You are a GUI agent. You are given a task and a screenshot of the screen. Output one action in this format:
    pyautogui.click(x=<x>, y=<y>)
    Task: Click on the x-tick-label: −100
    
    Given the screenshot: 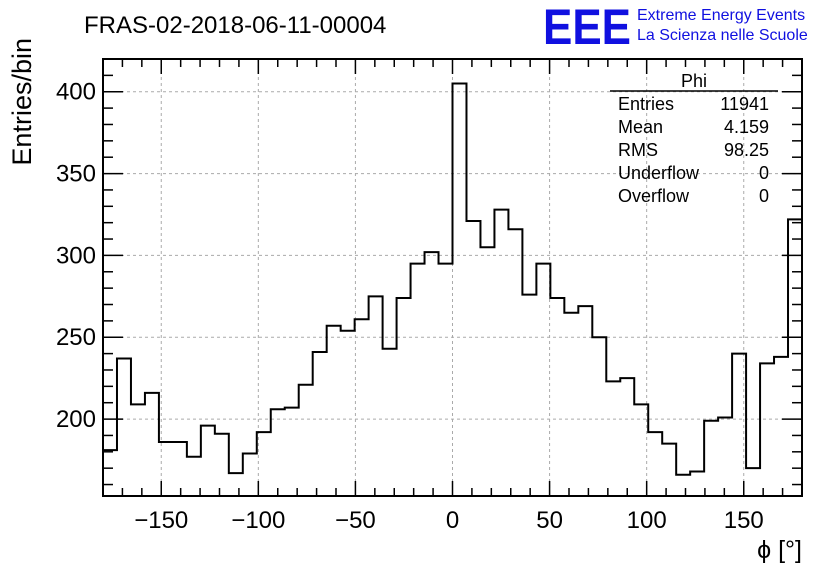 What is the action you would take?
    pyautogui.click(x=258, y=520)
    